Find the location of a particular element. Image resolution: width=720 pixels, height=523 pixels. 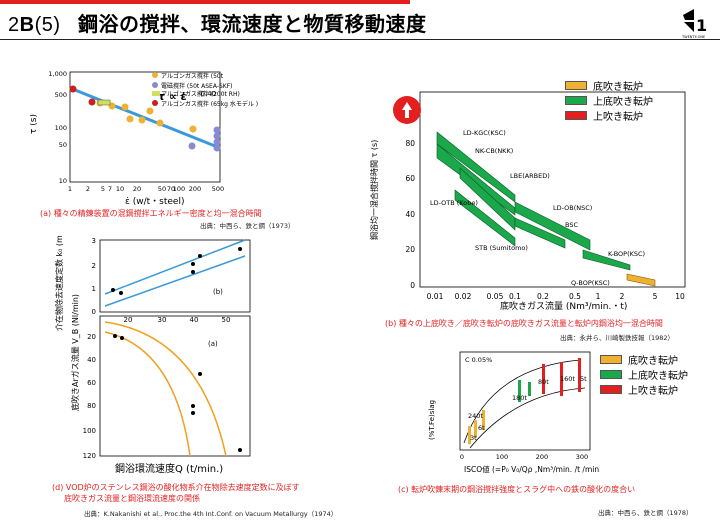

fig-a-formula: τ ∝ ε̇ is located at coordinates (172, 96).